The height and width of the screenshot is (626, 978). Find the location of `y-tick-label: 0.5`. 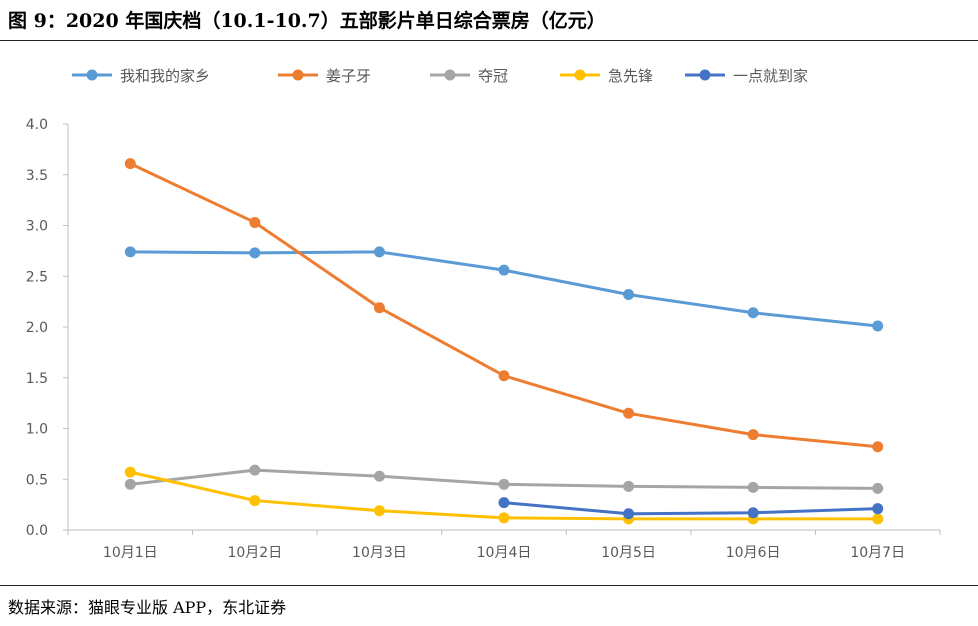

y-tick-label: 0.5 is located at coordinates (37, 480).